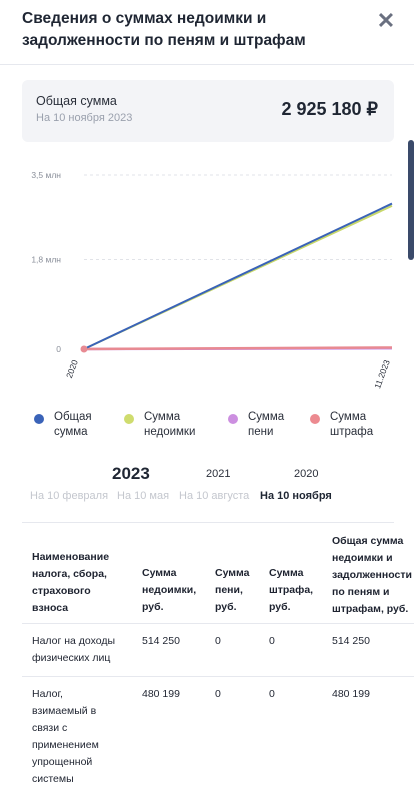 Image resolution: width=414 pixels, height=800 pixels. I want to click on legend-label: Общая сумма, so click(73, 424).